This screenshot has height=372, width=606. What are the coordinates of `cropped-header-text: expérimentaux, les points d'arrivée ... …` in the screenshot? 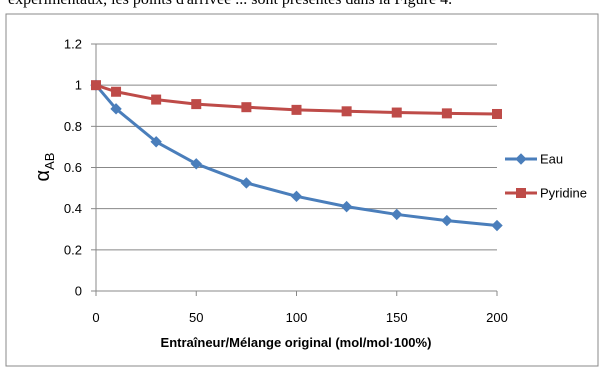 It's located at (303, 4).